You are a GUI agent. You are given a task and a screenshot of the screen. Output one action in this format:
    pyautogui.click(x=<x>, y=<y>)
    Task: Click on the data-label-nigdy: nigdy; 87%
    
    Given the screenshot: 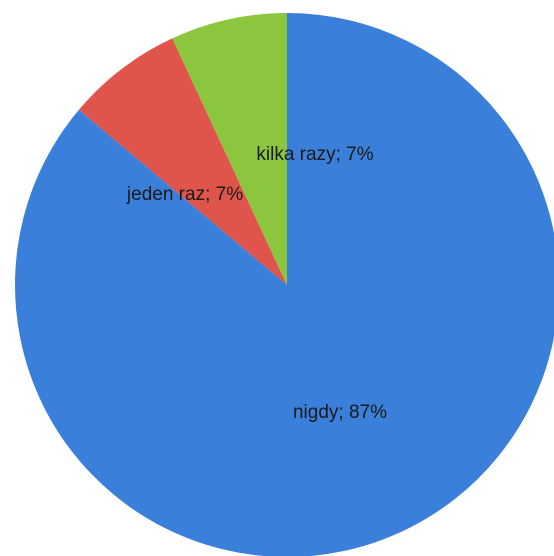 What is the action you would take?
    pyautogui.click(x=340, y=412)
    